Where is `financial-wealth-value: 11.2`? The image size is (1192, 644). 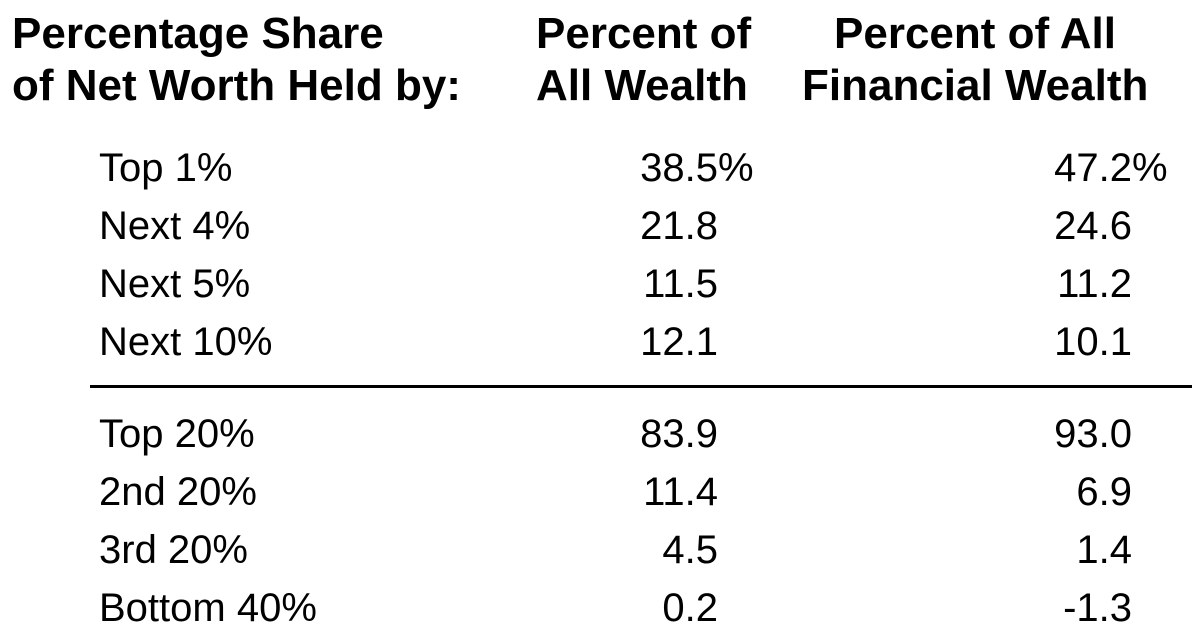 financial-wealth-value: 11.2 is located at coordinates (1094, 284).